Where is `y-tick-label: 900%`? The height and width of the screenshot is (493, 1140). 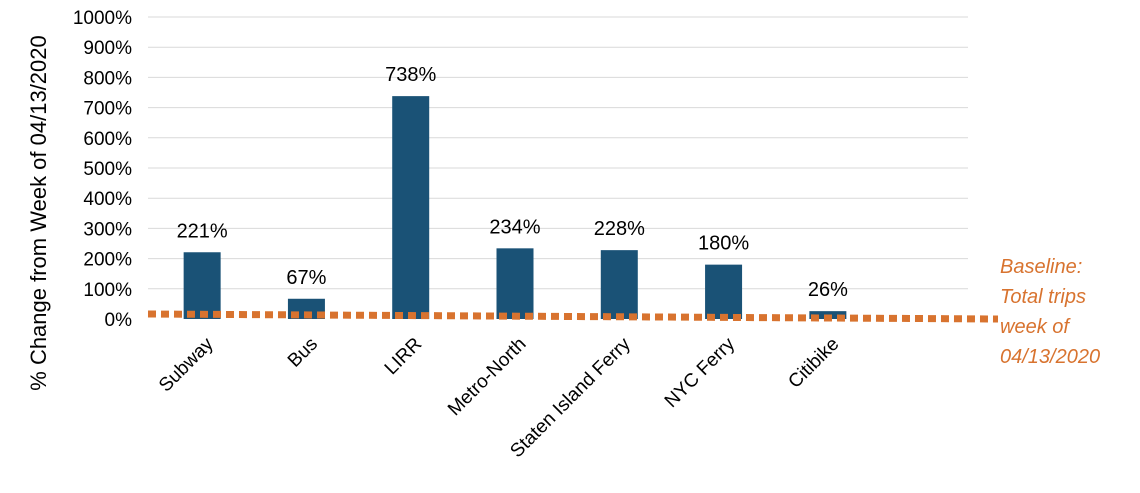
y-tick-label: 900% is located at coordinates (107, 48).